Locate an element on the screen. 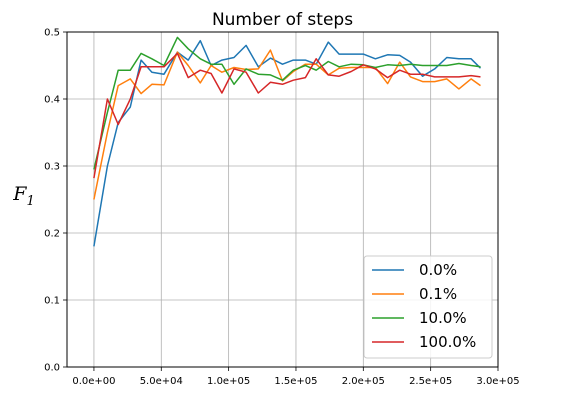 The width and height of the screenshot is (562, 404). y-axis-label-main: F is located at coordinates (19, 194).